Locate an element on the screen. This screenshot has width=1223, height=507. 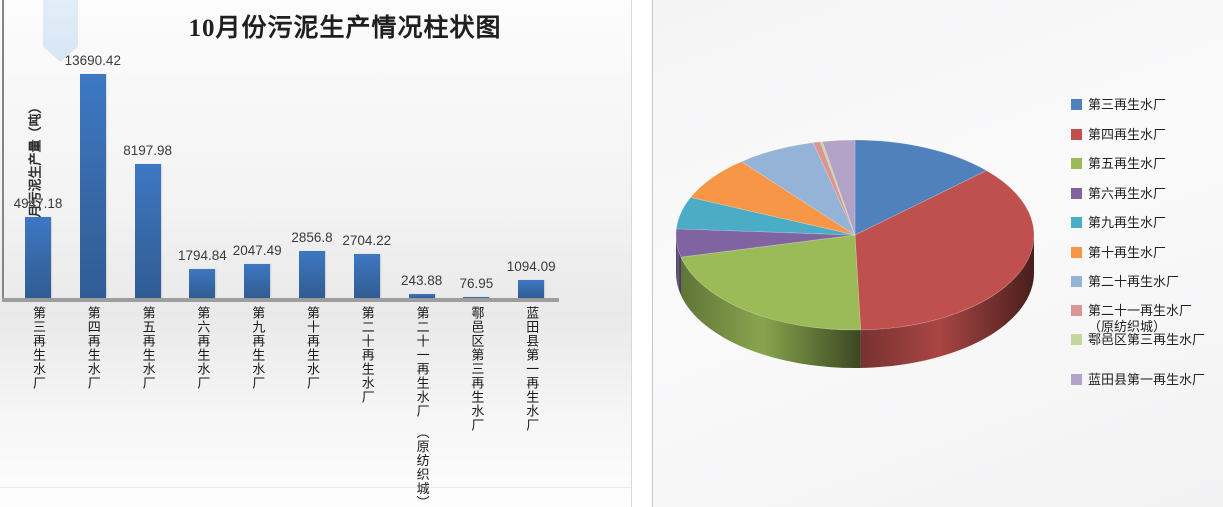
bar-value-label: 13690.42 is located at coordinates (92, 60).